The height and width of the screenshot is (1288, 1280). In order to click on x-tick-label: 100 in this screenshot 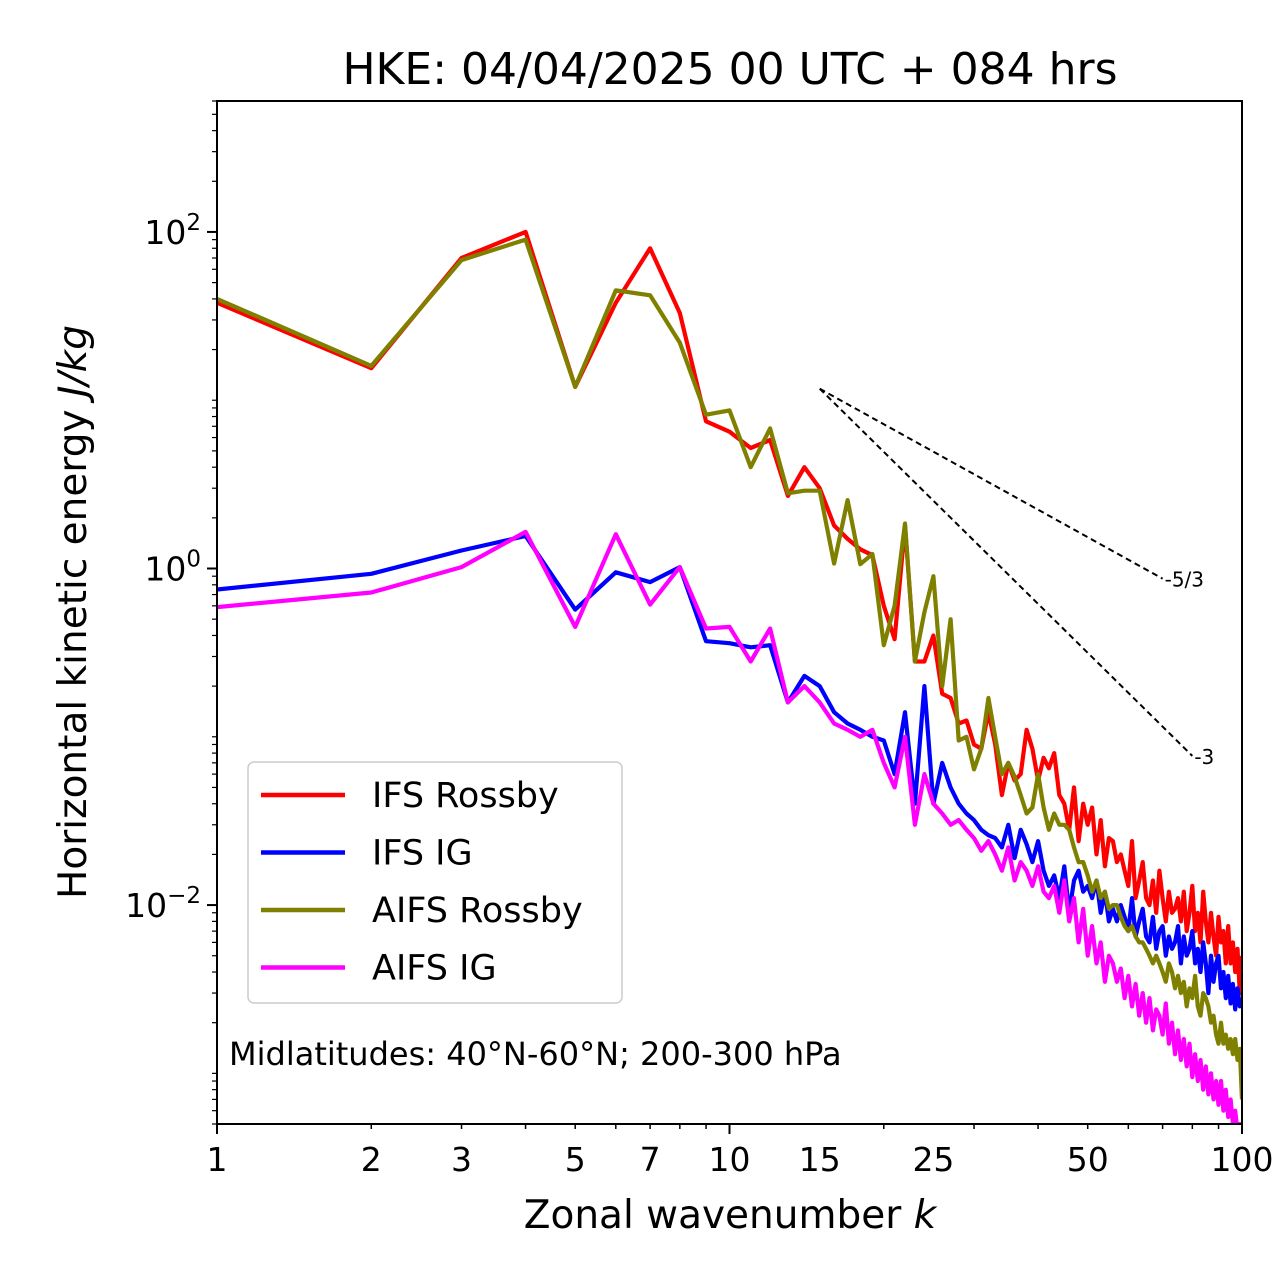, I will do `click(1242, 1159)`.